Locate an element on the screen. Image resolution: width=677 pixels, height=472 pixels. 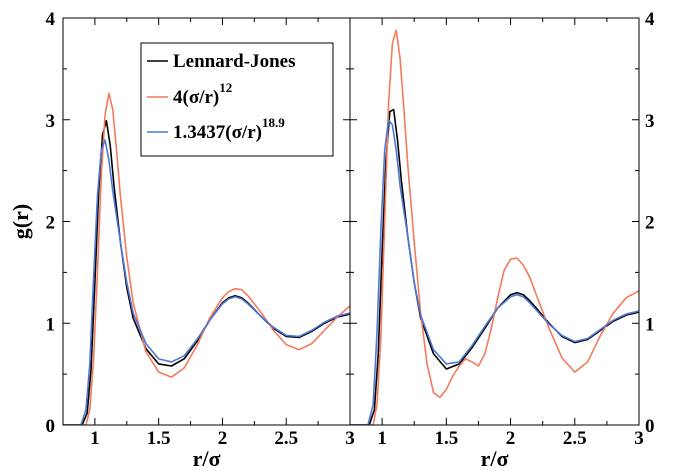
legend-box is located at coordinates (237, 99).